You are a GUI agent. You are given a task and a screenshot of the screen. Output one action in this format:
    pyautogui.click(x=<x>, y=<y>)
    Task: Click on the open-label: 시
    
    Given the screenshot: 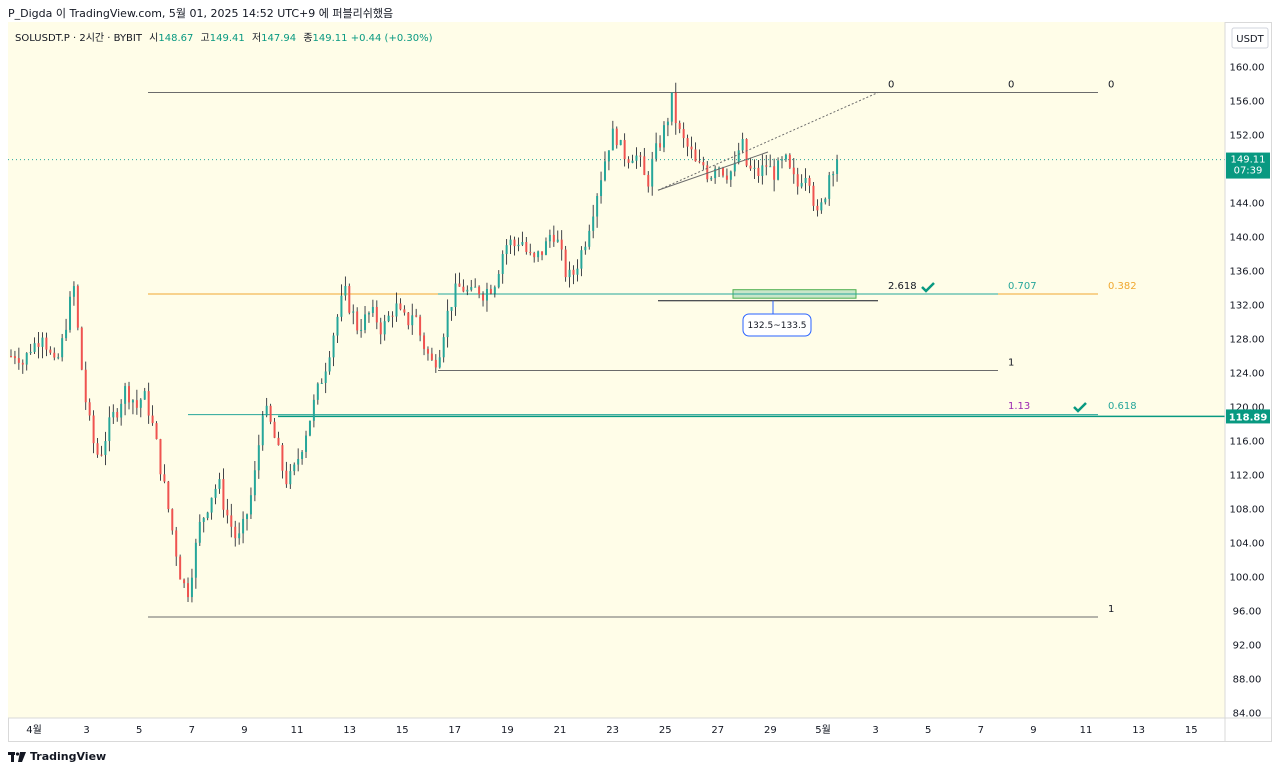 What is the action you would take?
    pyautogui.click(x=154, y=38)
    